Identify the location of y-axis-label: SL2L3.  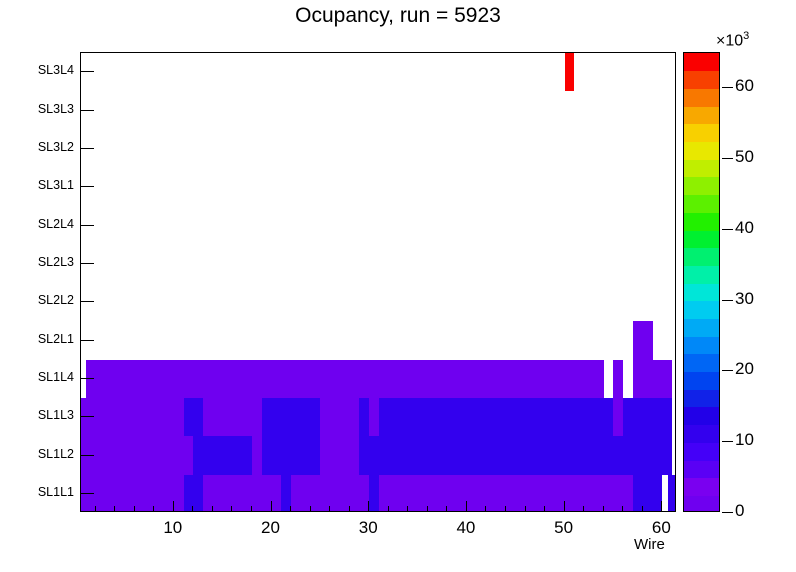
(55, 261).